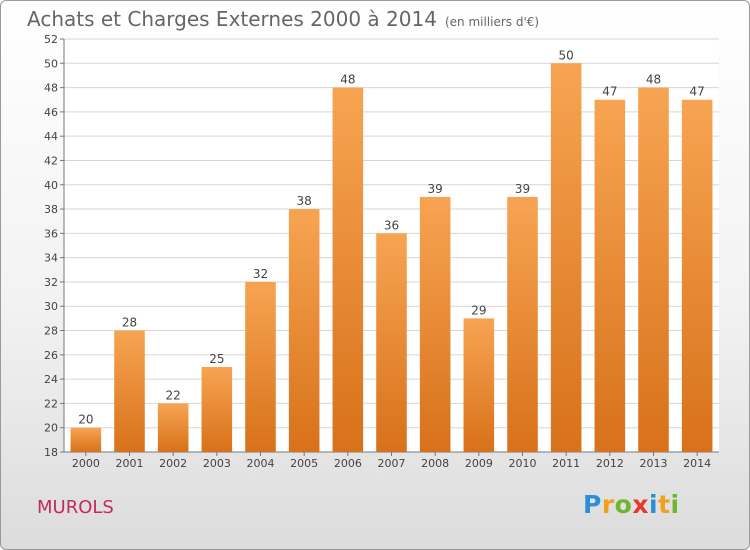  What do you see at coordinates (51, 403) in the screenshot?
I see `y-tick-label: 22` at bounding box center [51, 403].